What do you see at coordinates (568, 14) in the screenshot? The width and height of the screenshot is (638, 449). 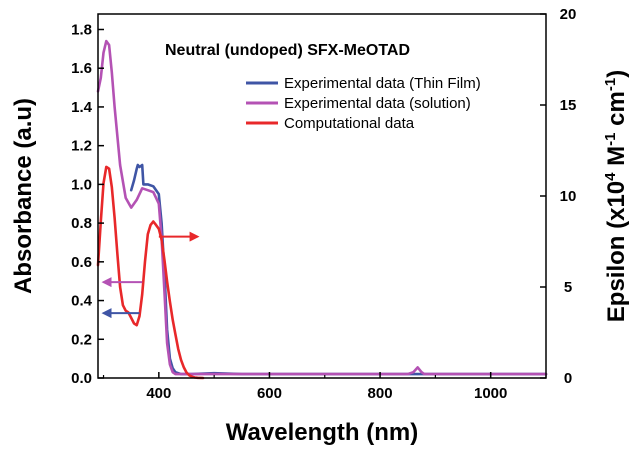 I see `y2-tick-label: 20` at bounding box center [568, 14].